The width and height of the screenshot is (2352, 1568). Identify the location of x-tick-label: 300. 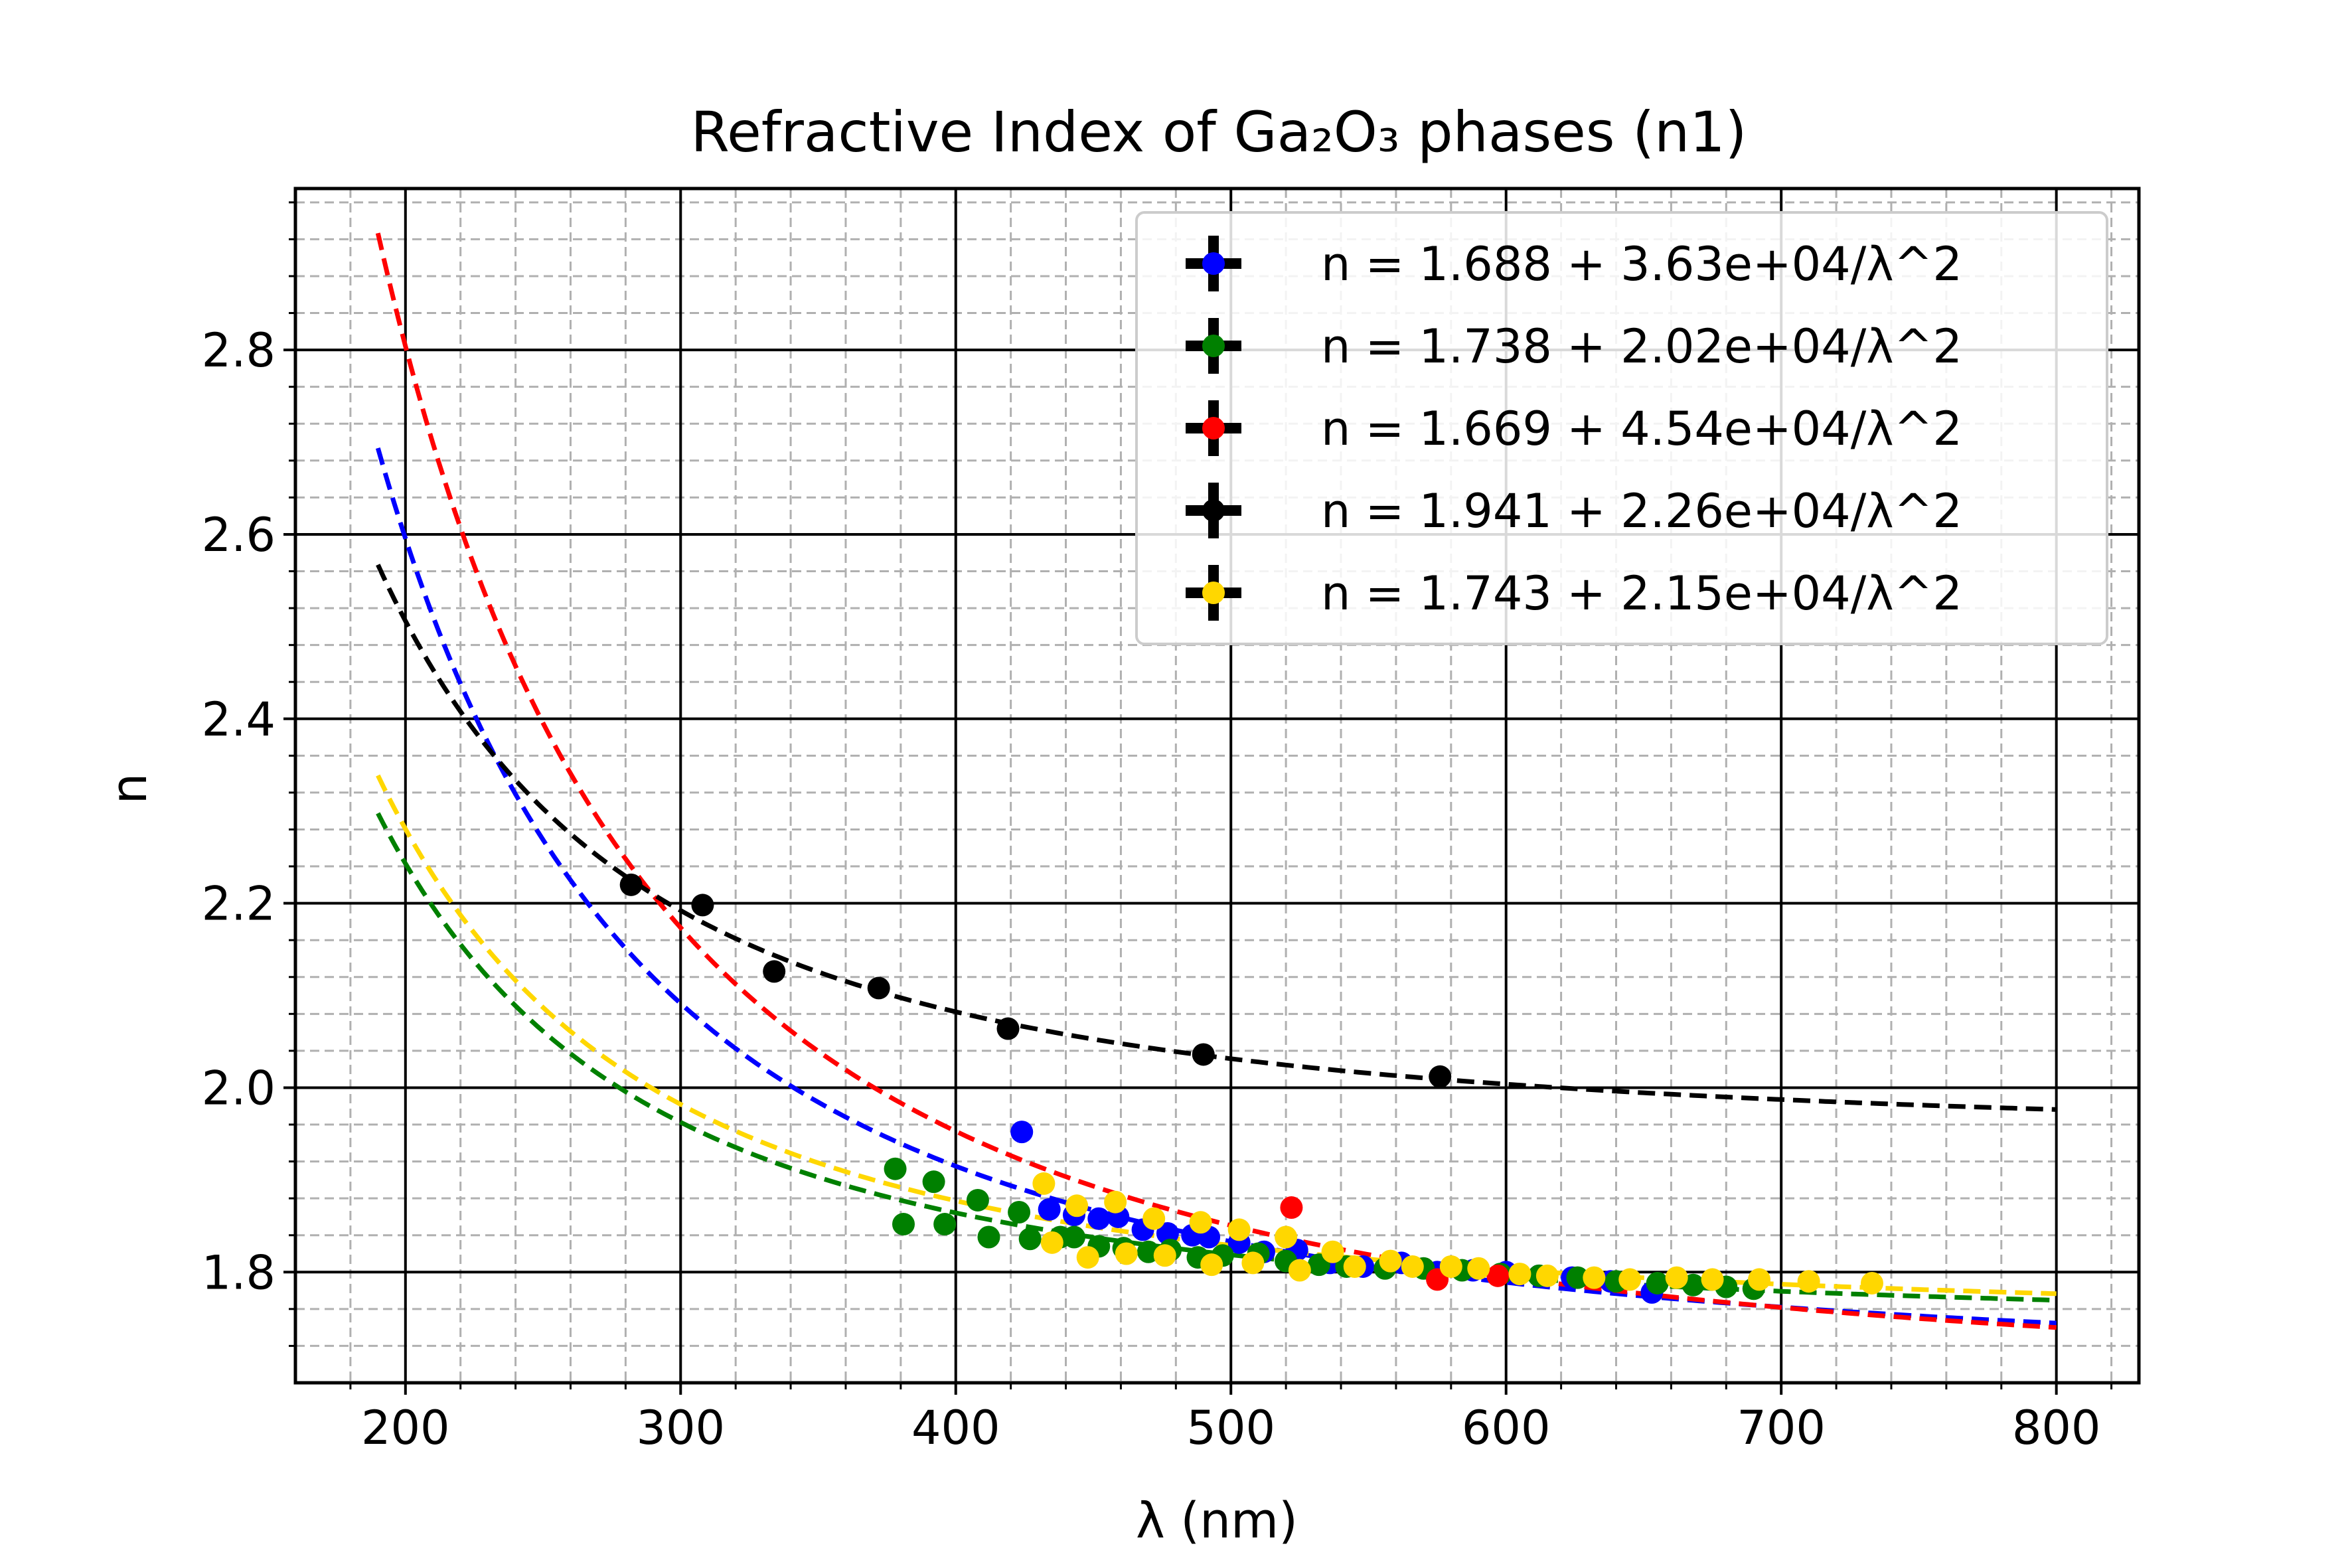
(680, 1428).